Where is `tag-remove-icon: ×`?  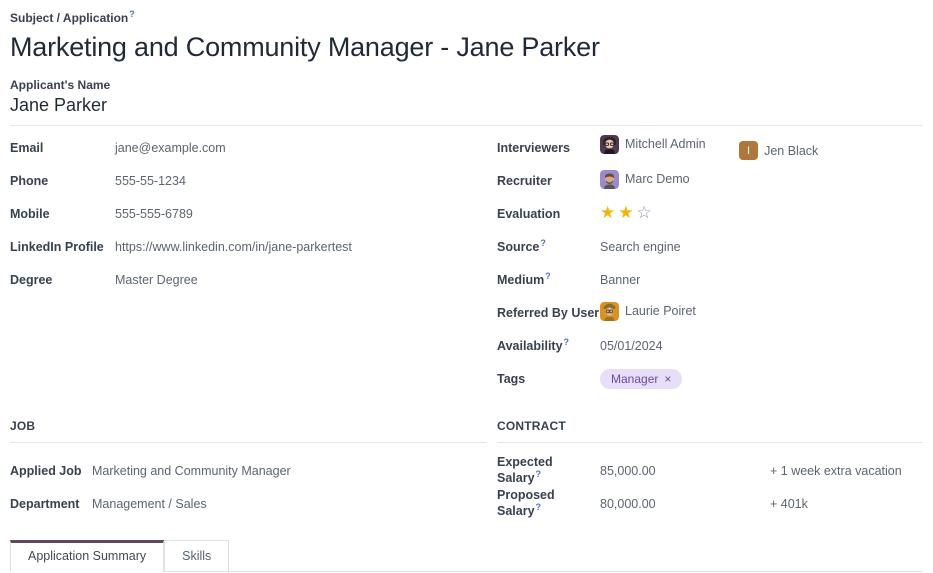
tag-remove-icon: × is located at coordinates (668, 378).